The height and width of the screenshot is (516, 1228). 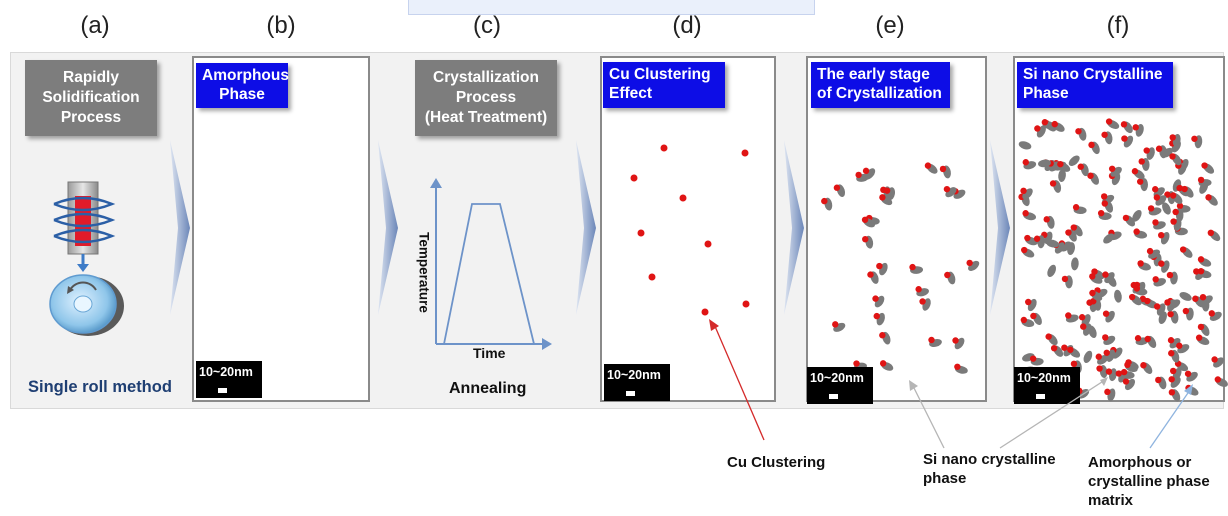 I want to click on cu-clustering-arrow, so click(x=739, y=382).